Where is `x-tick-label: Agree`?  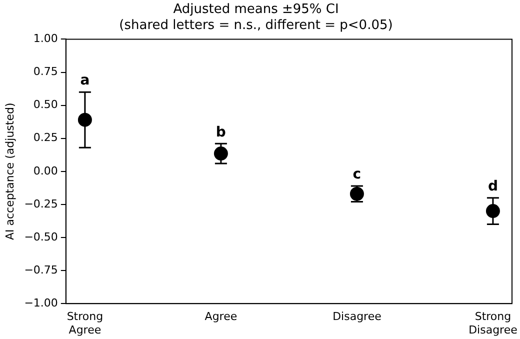 x-tick-label: Agree is located at coordinates (221, 317).